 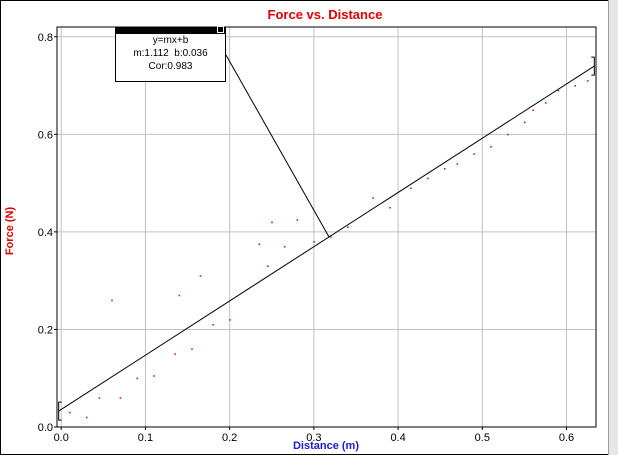 What do you see at coordinates (613, 227) in the screenshot?
I see `window-edge` at bounding box center [613, 227].